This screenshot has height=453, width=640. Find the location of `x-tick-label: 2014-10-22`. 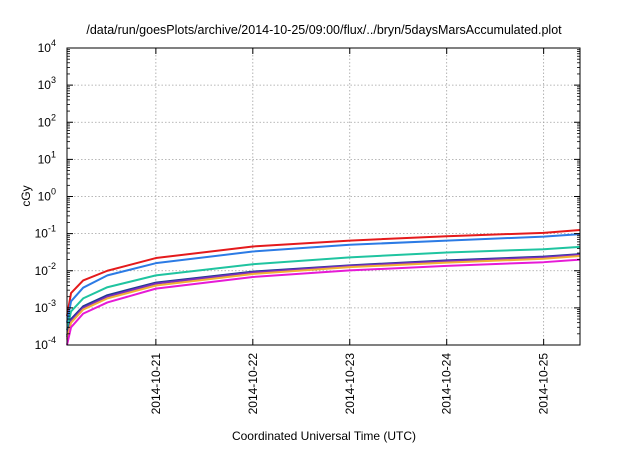

x-tick-label: 2014-10-22 is located at coordinates (253, 384).